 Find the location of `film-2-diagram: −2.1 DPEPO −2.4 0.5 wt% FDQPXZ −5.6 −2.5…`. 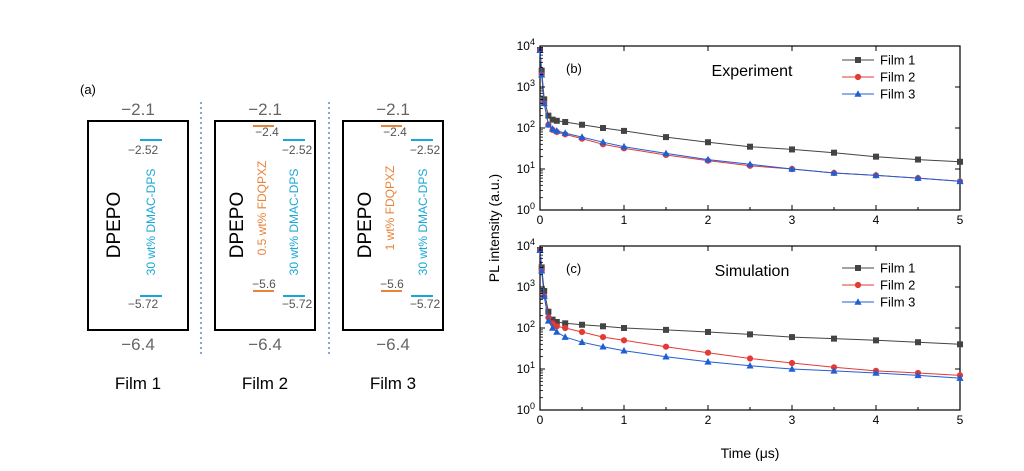

film-2-diagram: −2.1 DPEPO −2.4 0.5 wt% FDQPXZ −5.6 −2.5… is located at coordinates (265, 246).